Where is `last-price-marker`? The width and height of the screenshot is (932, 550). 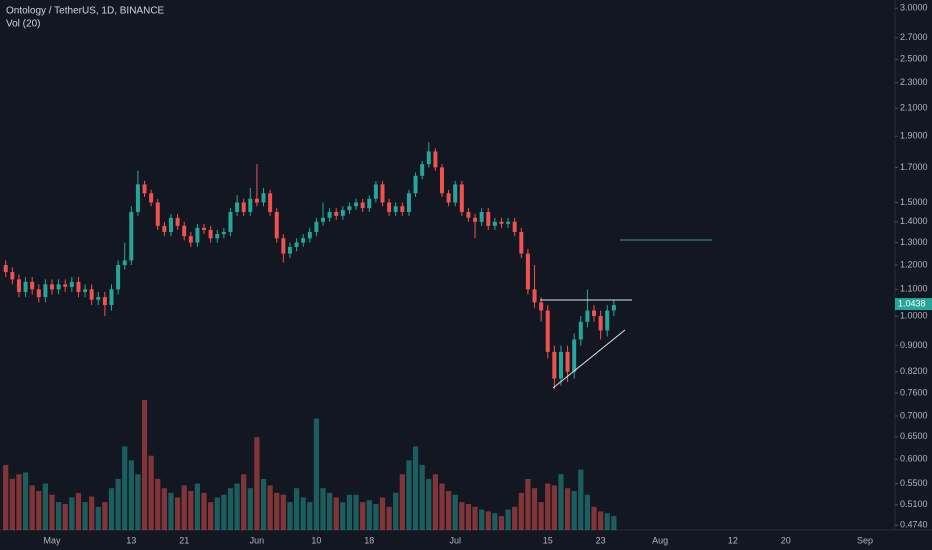 last-price-marker is located at coordinates (913, 304).